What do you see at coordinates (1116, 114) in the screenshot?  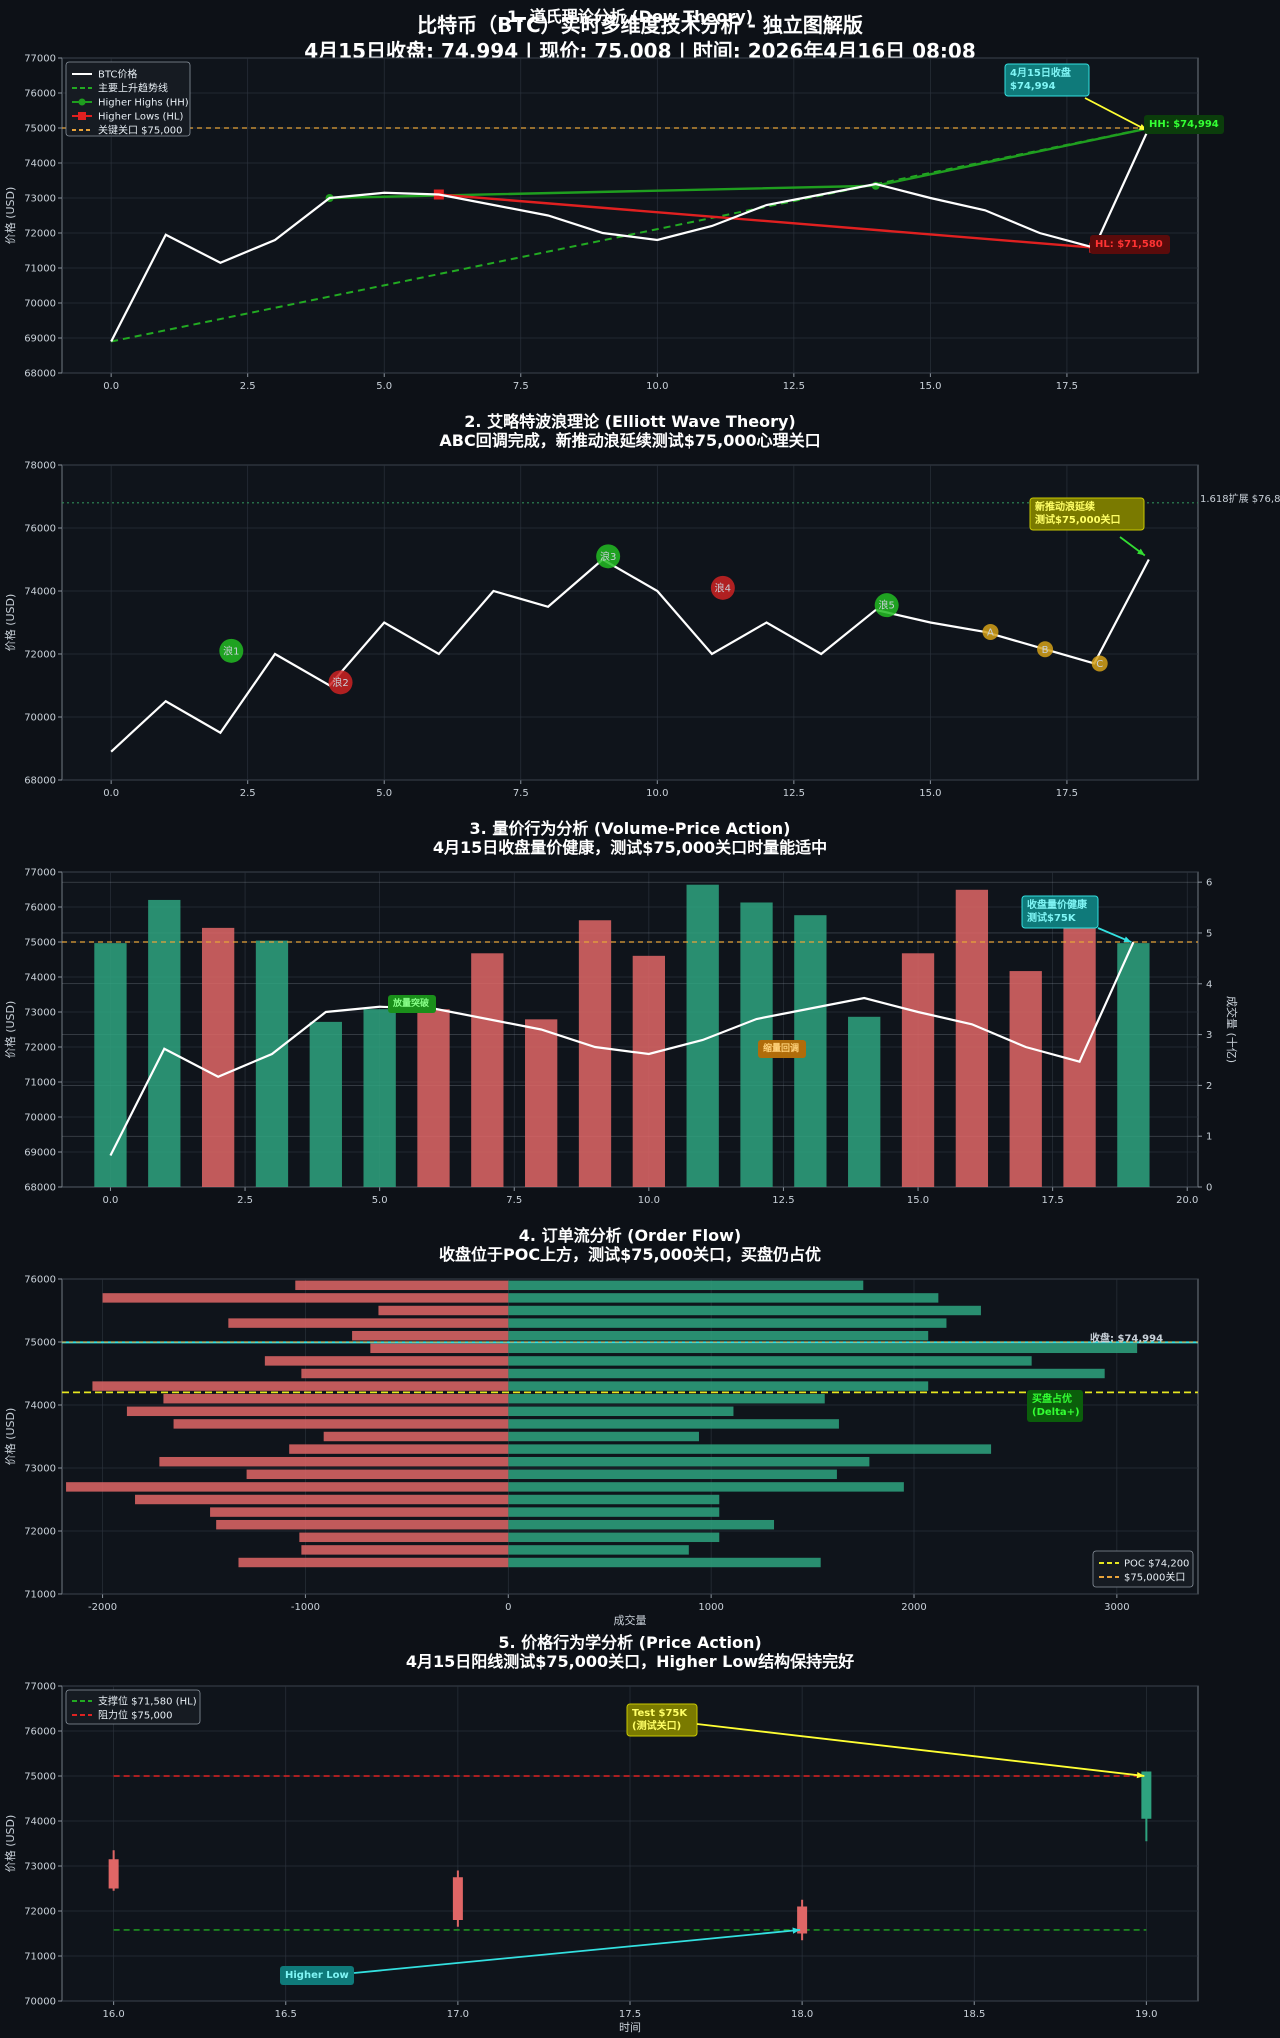 I see `dow-close-arrow` at bounding box center [1116, 114].